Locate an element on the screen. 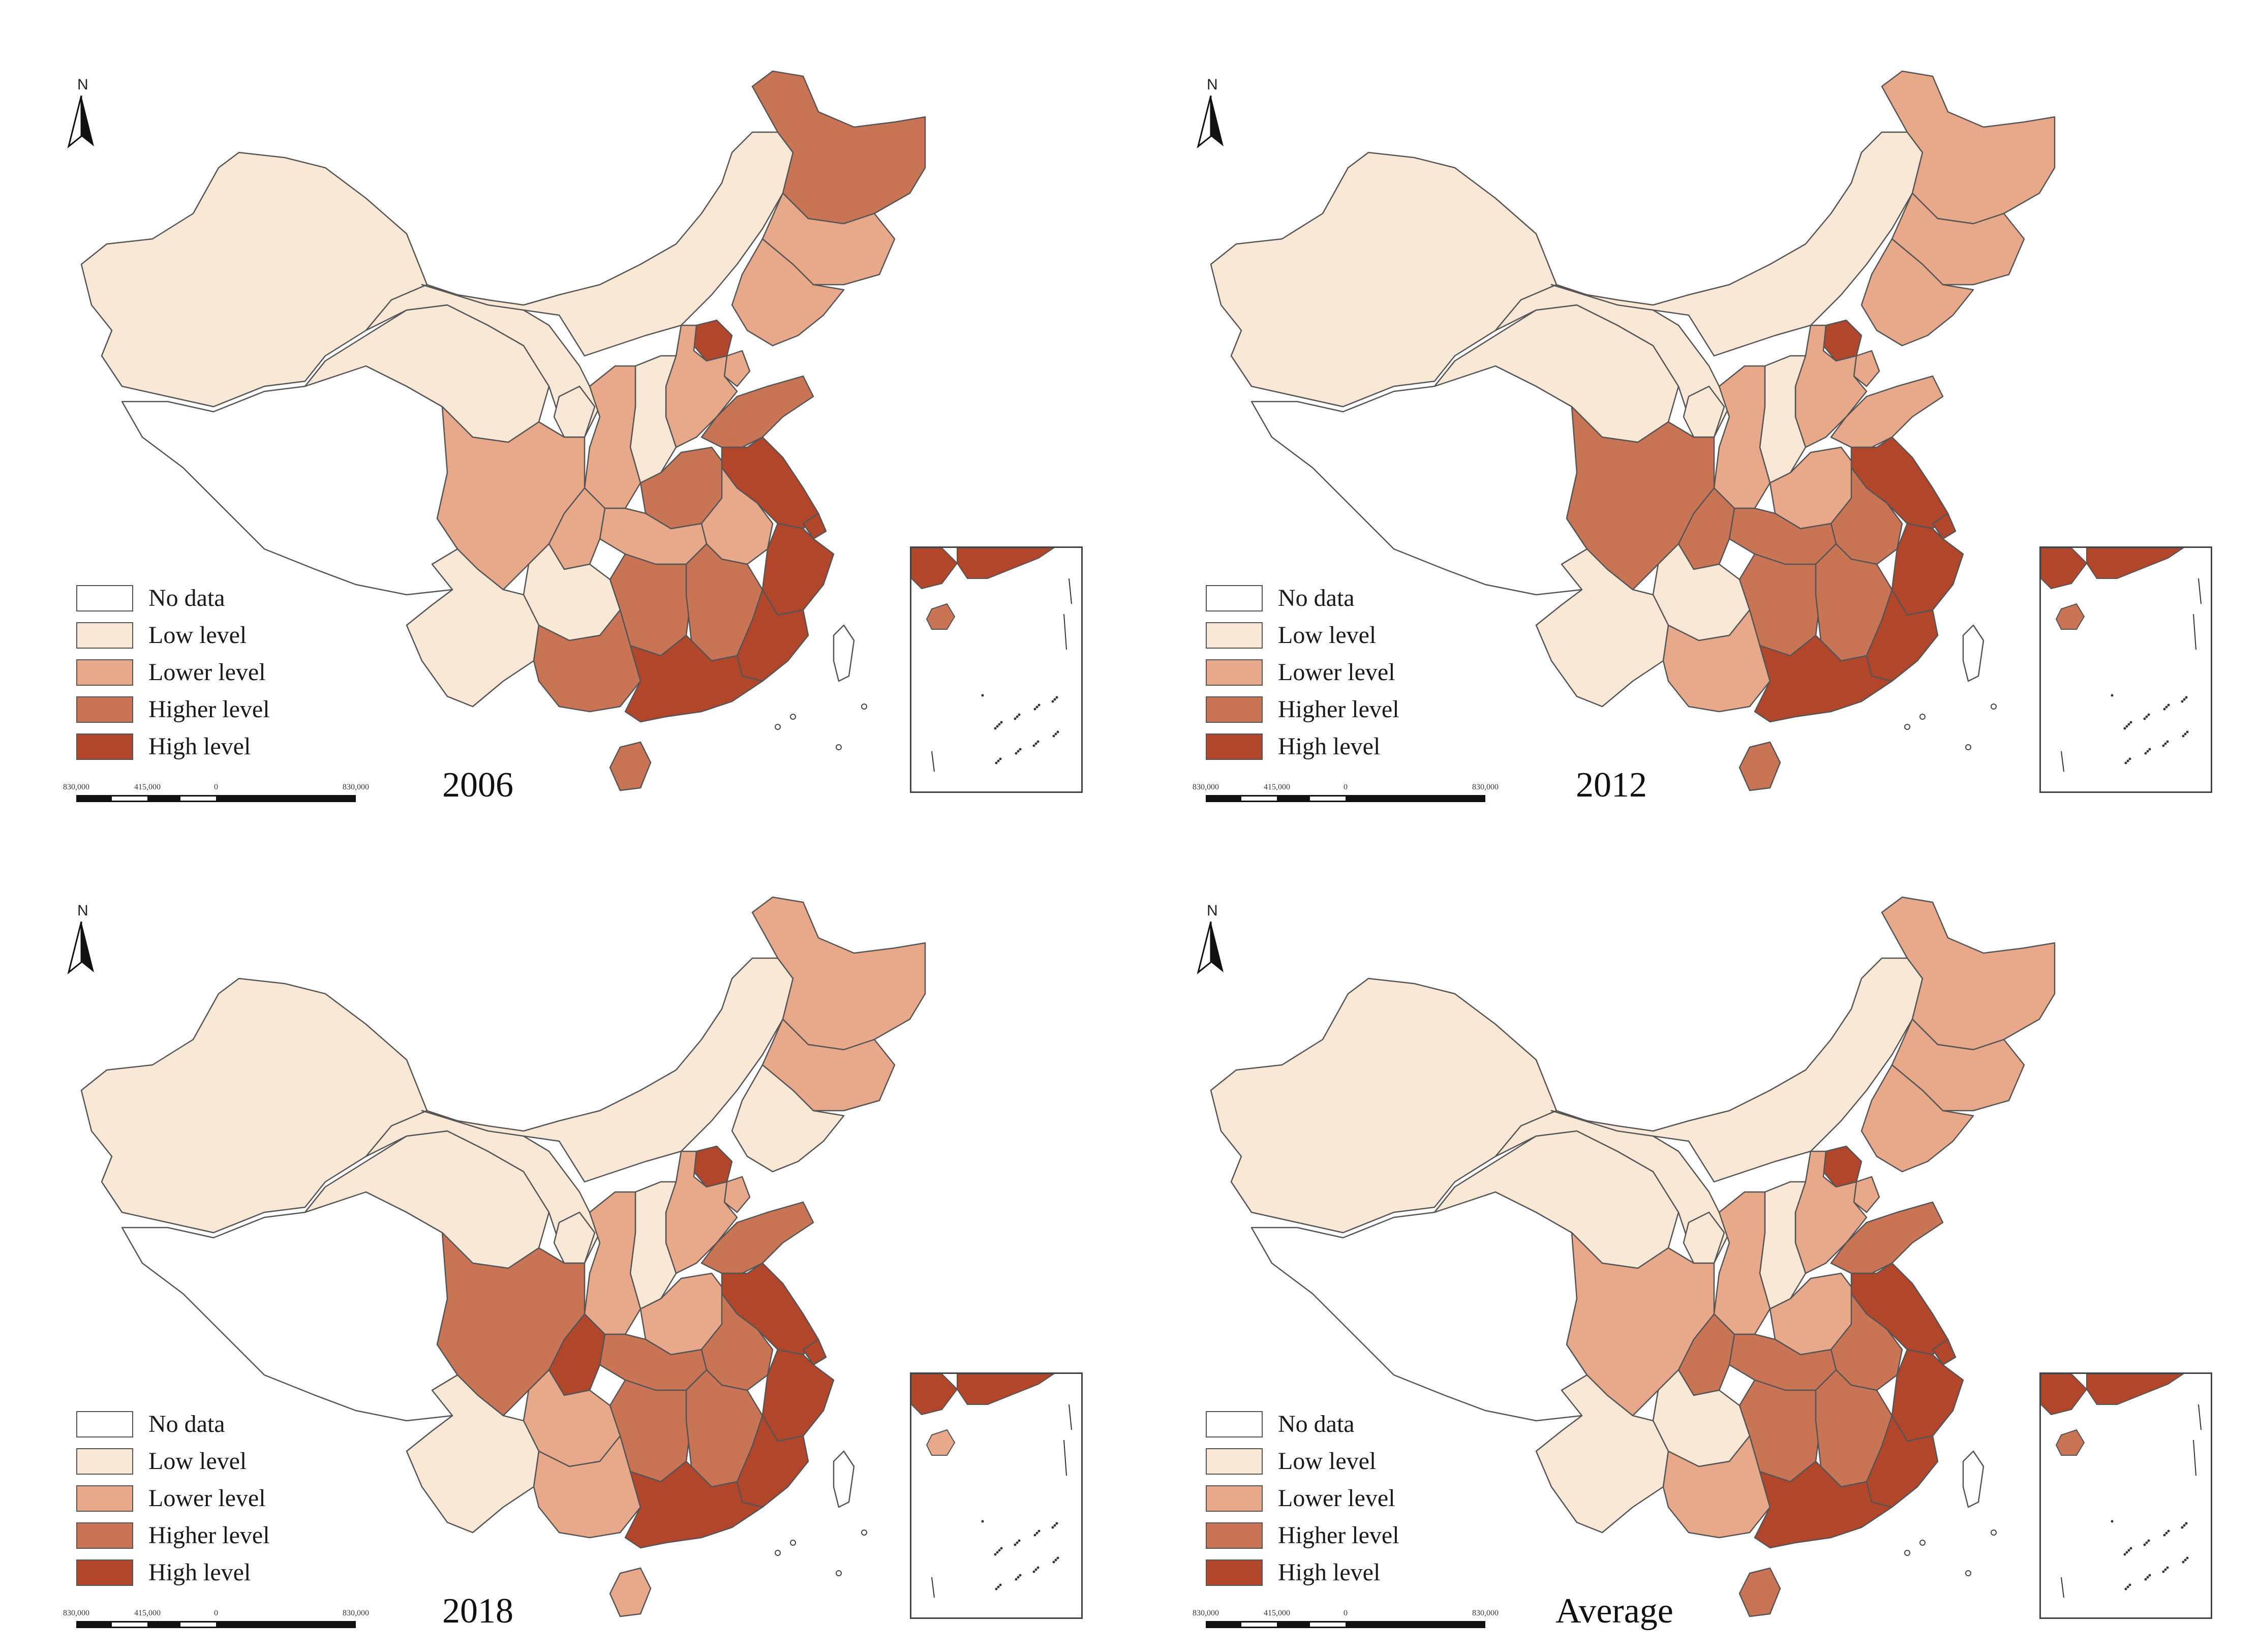 The width and height of the screenshot is (2259, 1652). legend-label: High level is located at coordinates (1329, 1572).